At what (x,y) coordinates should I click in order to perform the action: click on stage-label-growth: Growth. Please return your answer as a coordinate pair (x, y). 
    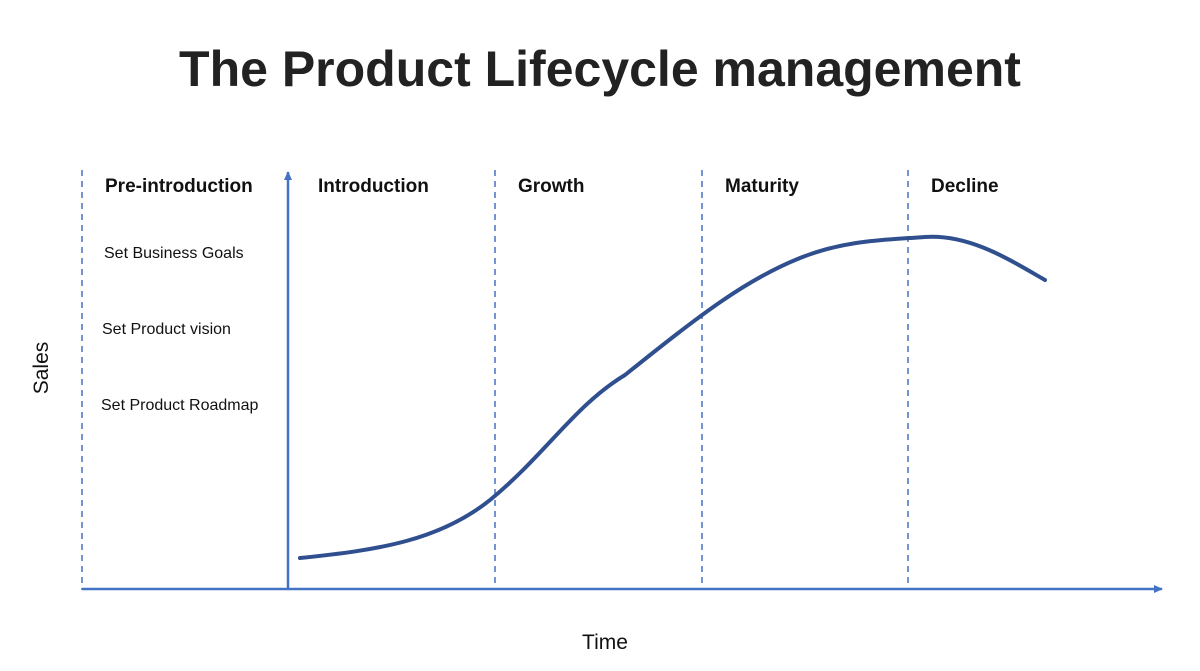
    Looking at the image, I should click on (551, 186).